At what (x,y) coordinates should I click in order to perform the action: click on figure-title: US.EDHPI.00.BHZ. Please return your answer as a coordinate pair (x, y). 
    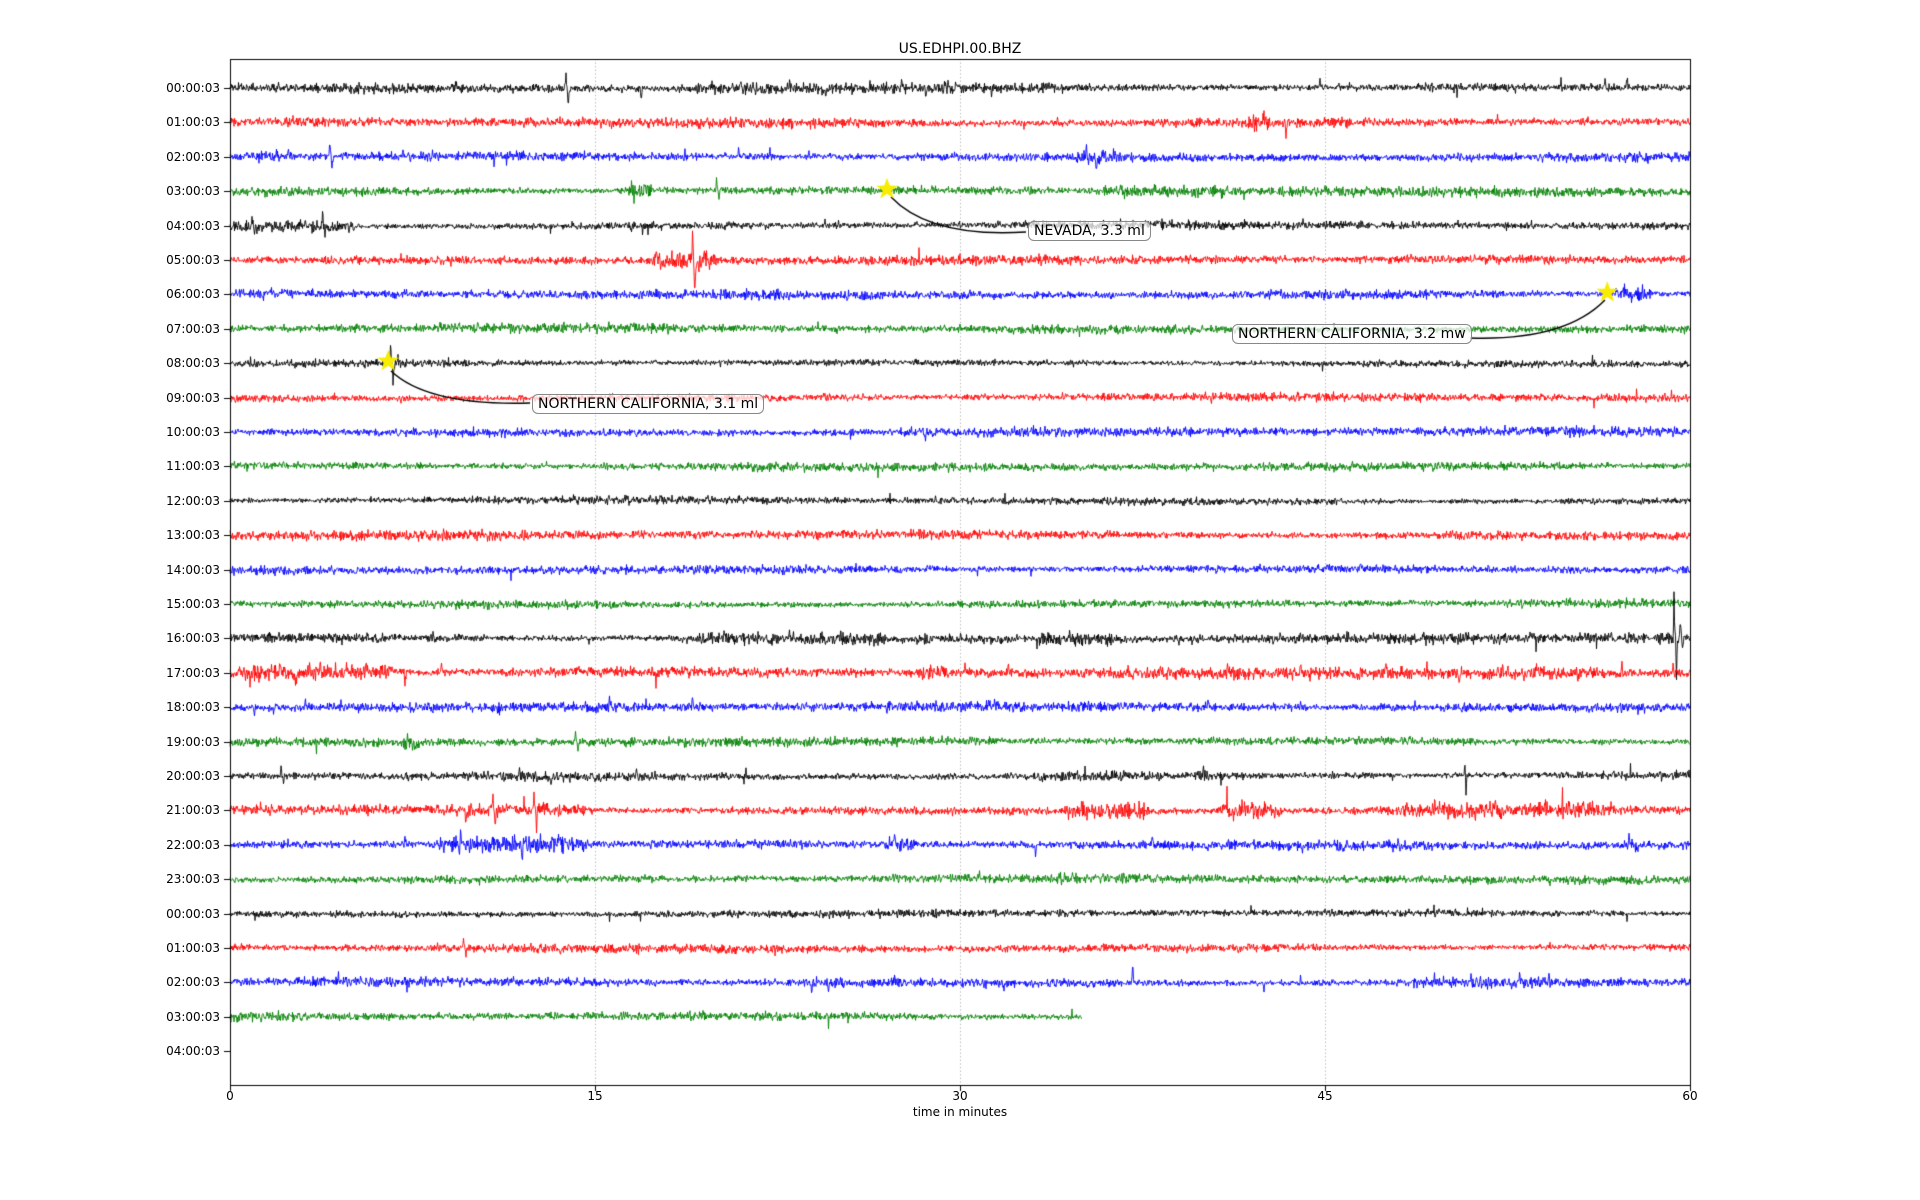
    Looking at the image, I should click on (960, 49).